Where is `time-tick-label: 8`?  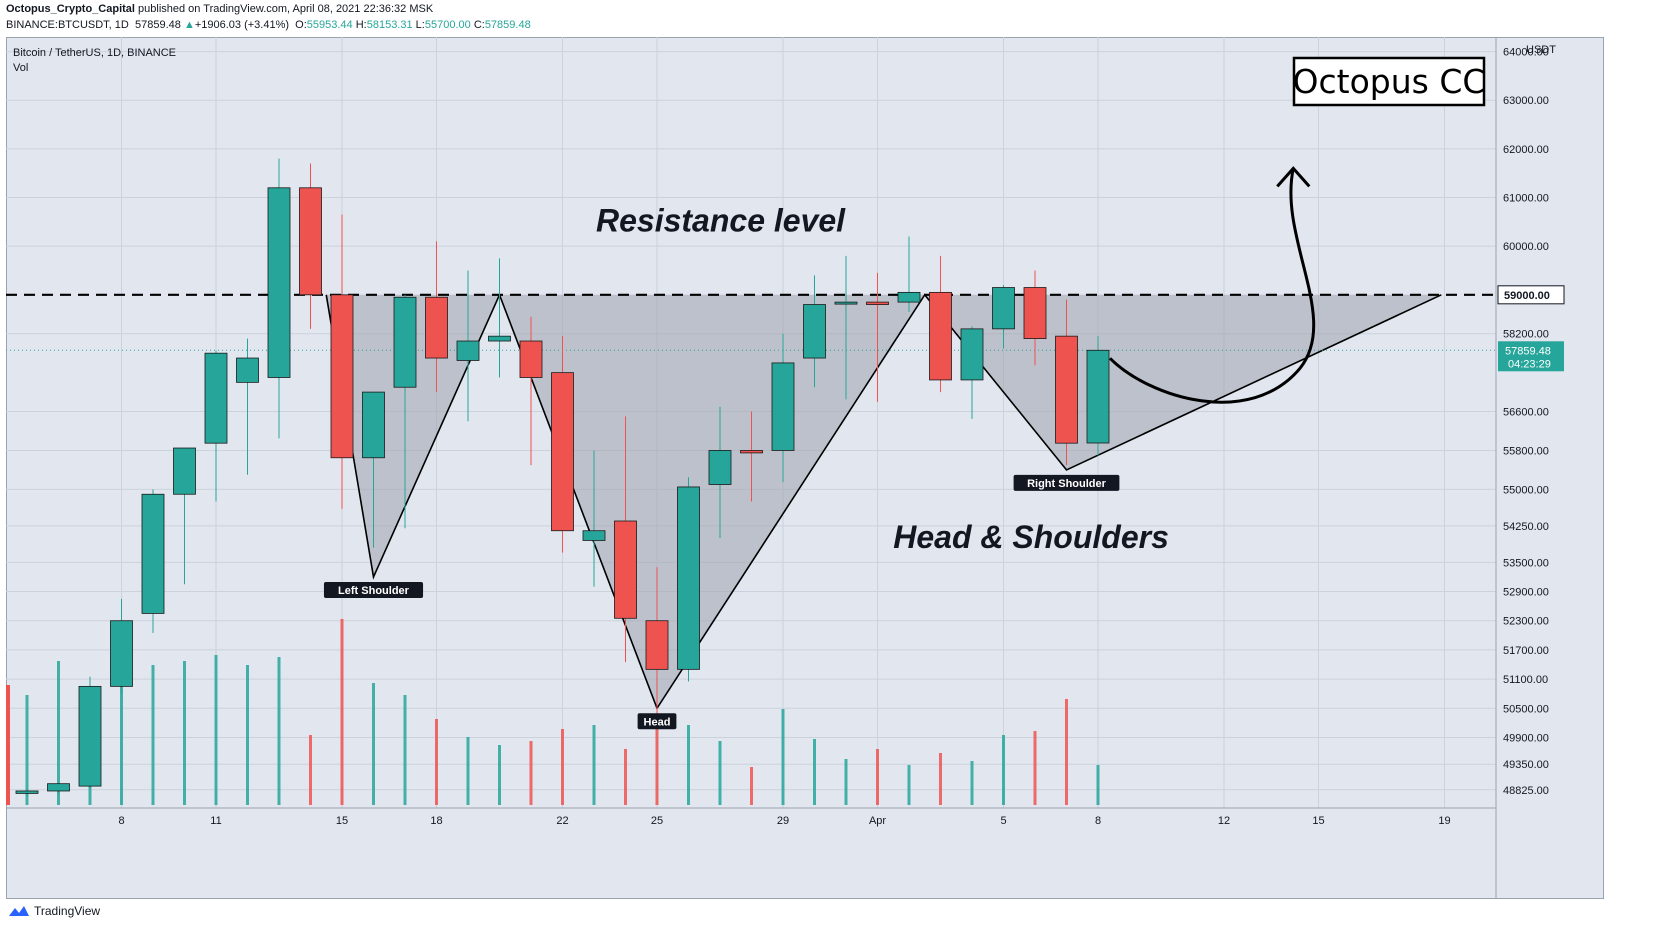
time-tick-label: 8 is located at coordinates (1098, 821).